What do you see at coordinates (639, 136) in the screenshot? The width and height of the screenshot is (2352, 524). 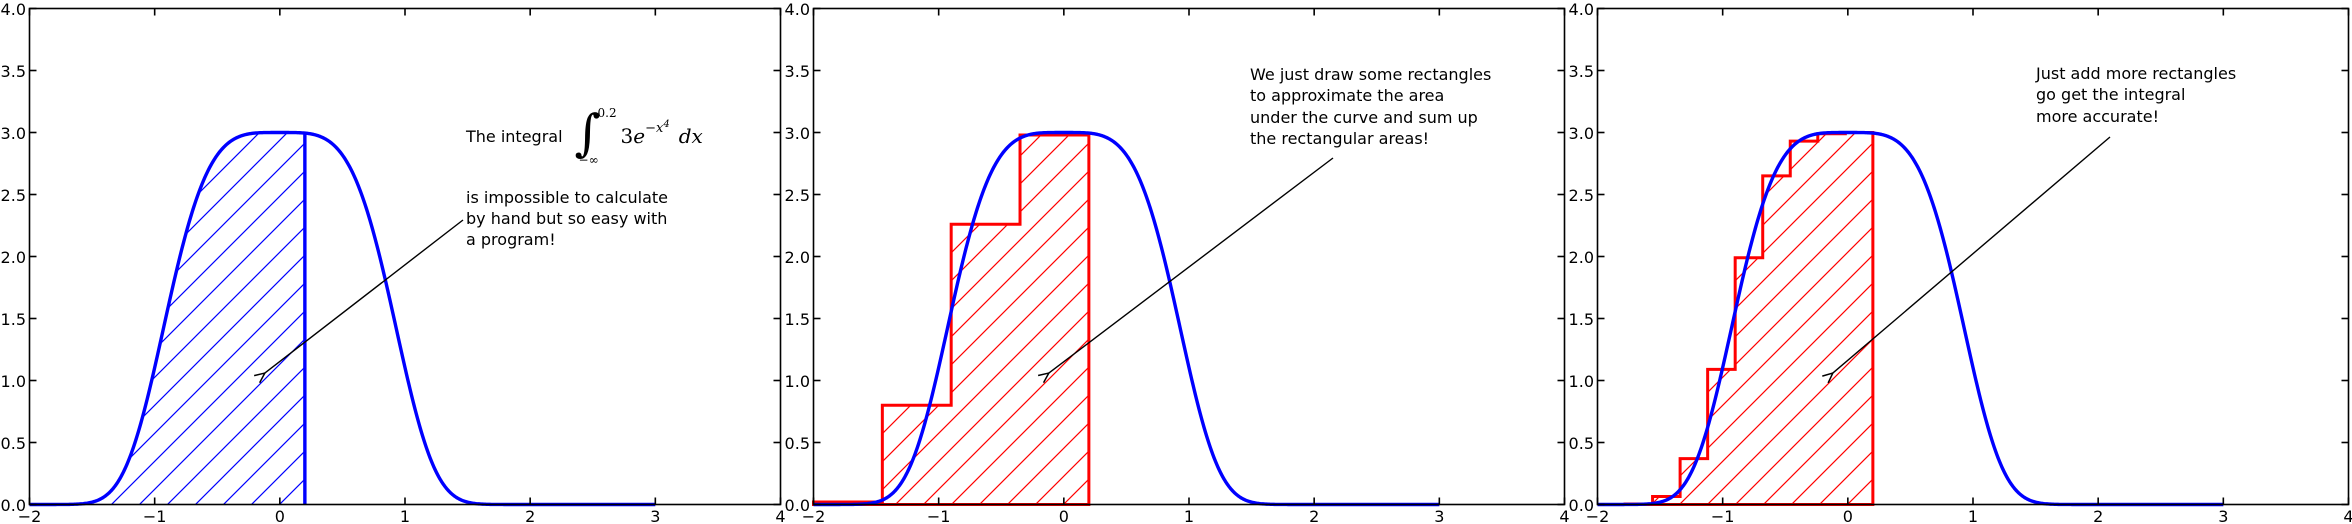 I see `integrand-base: e` at bounding box center [639, 136].